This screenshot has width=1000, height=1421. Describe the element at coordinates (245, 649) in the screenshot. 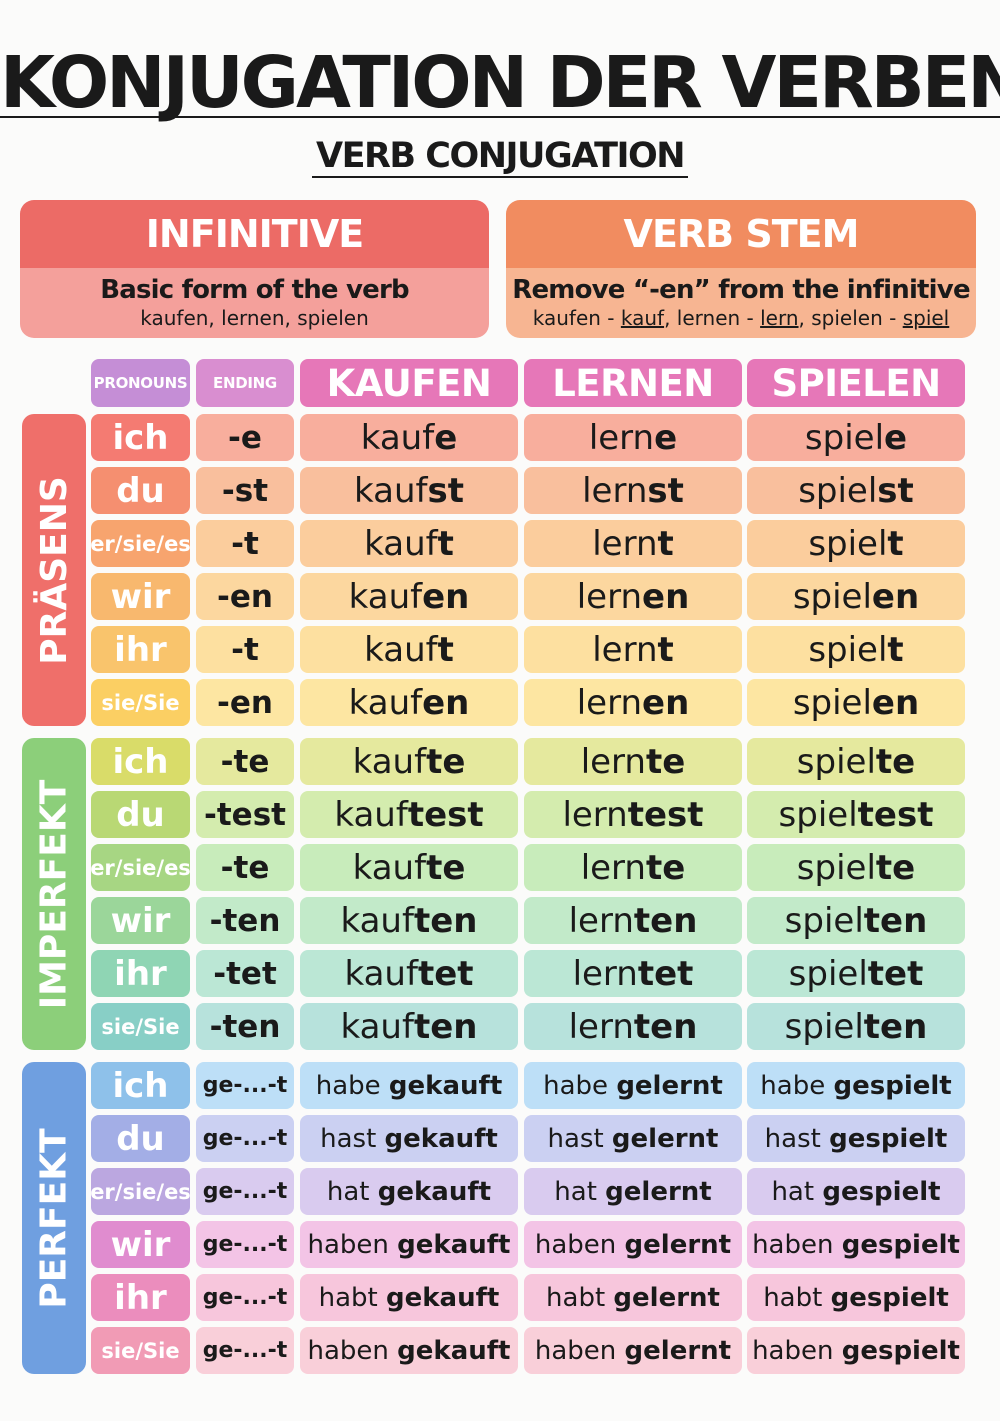

I see `ending-cell: -t` at that location.